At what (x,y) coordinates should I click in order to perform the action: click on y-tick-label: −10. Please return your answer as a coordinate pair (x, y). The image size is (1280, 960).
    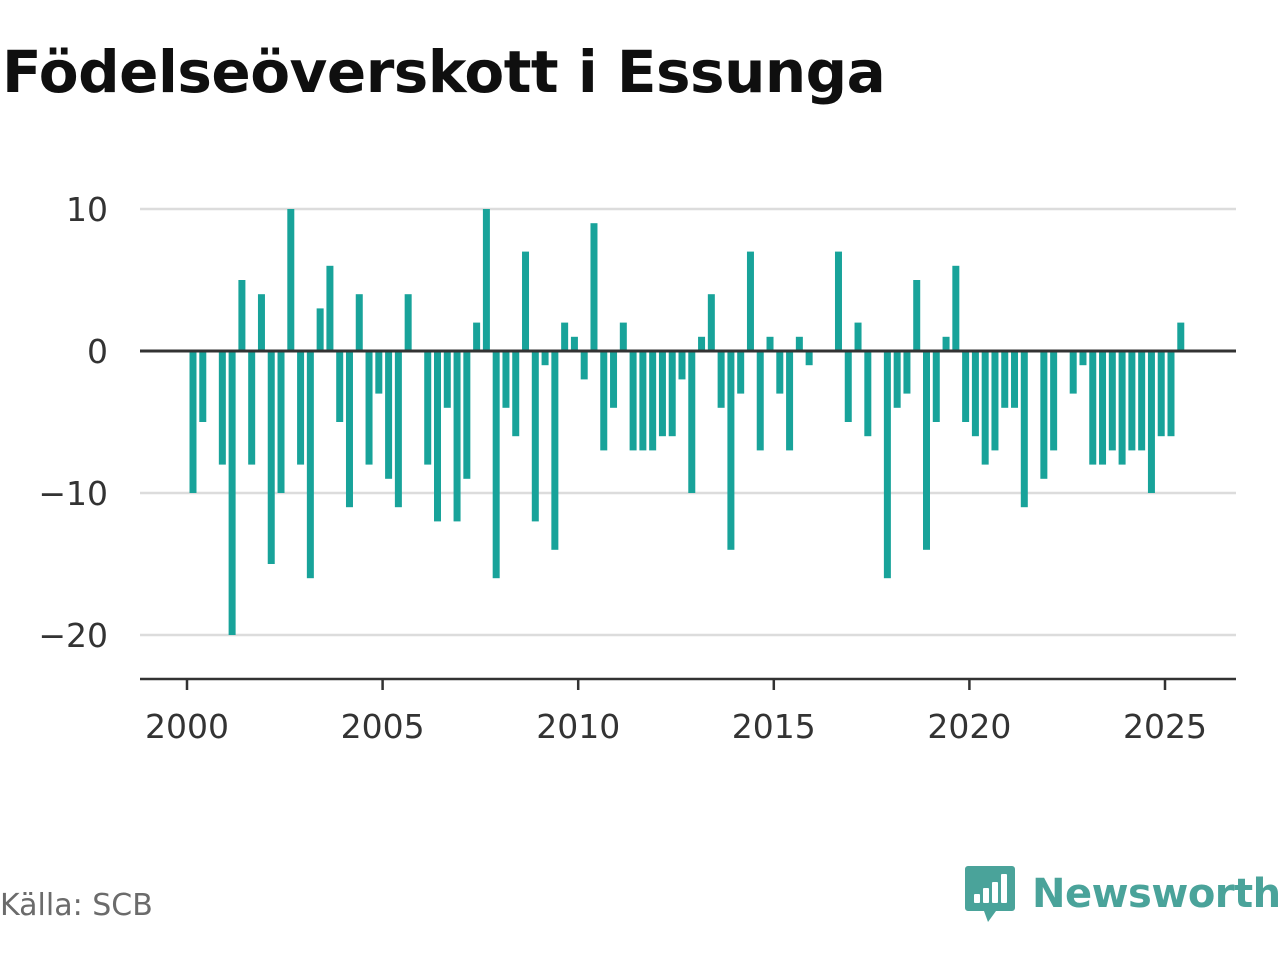
    Looking at the image, I should click on (73, 493).